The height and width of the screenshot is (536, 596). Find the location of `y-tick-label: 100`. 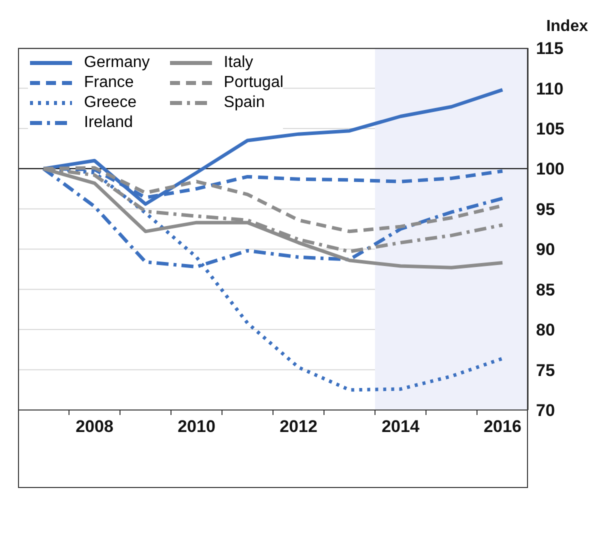

y-tick-label: 100 is located at coordinates (550, 169).